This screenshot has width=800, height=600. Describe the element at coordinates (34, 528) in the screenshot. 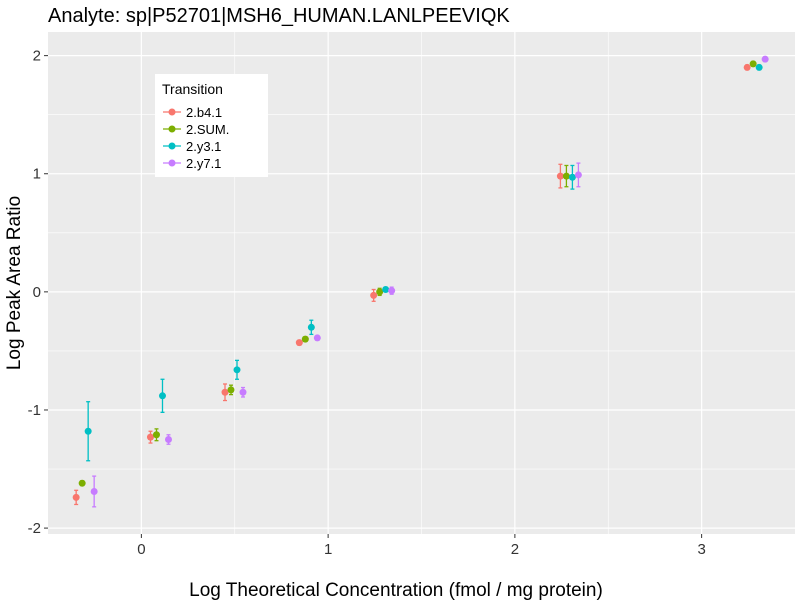

I see `y-tick-label: -2` at that location.